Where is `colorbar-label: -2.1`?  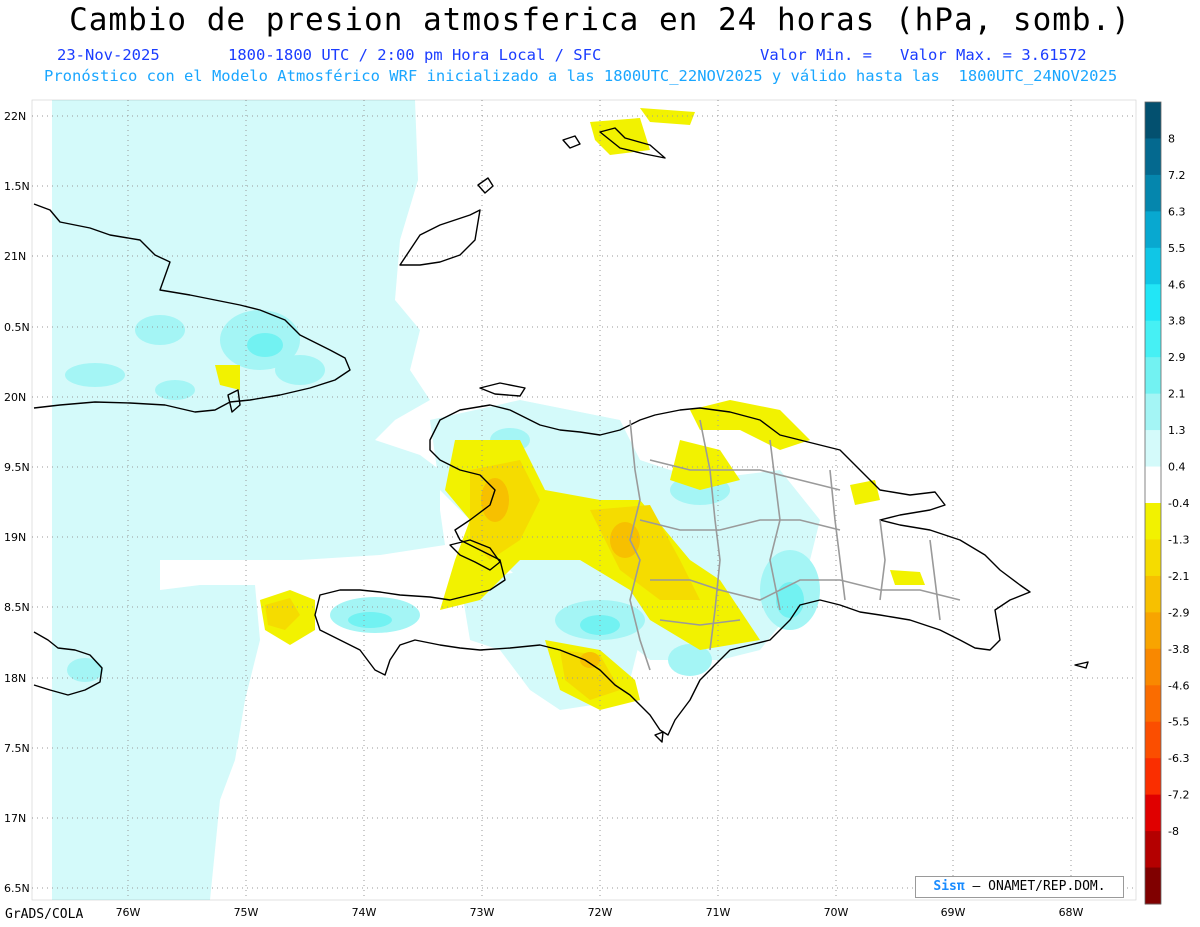
colorbar-label: -2.1 is located at coordinates (1178, 576).